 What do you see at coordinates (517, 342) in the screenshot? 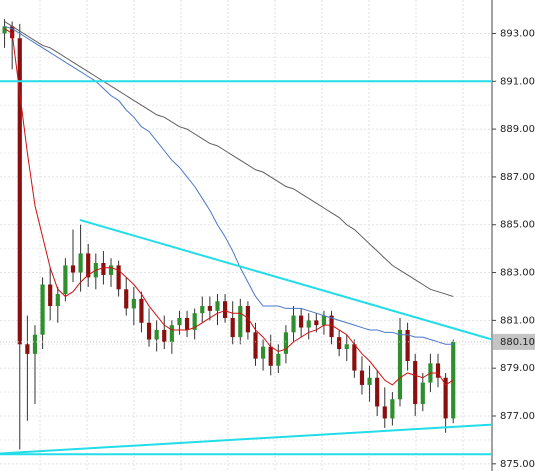
I see `last-price-label: 880.10` at bounding box center [517, 342].